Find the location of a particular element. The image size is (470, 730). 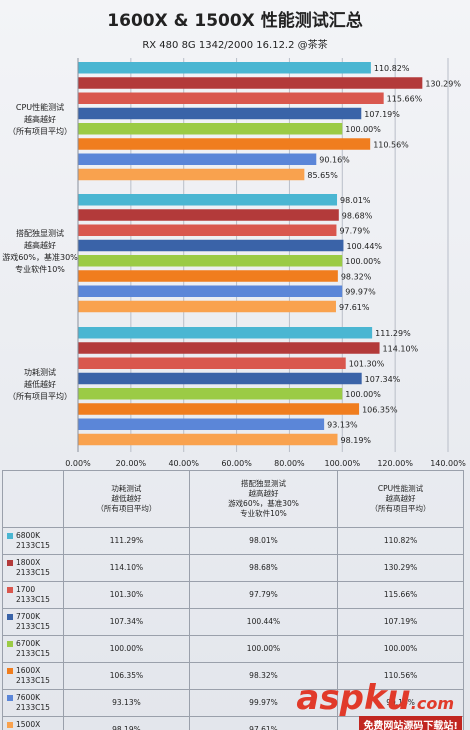

bar-value-label: 98.32% is located at coordinates (356, 276).